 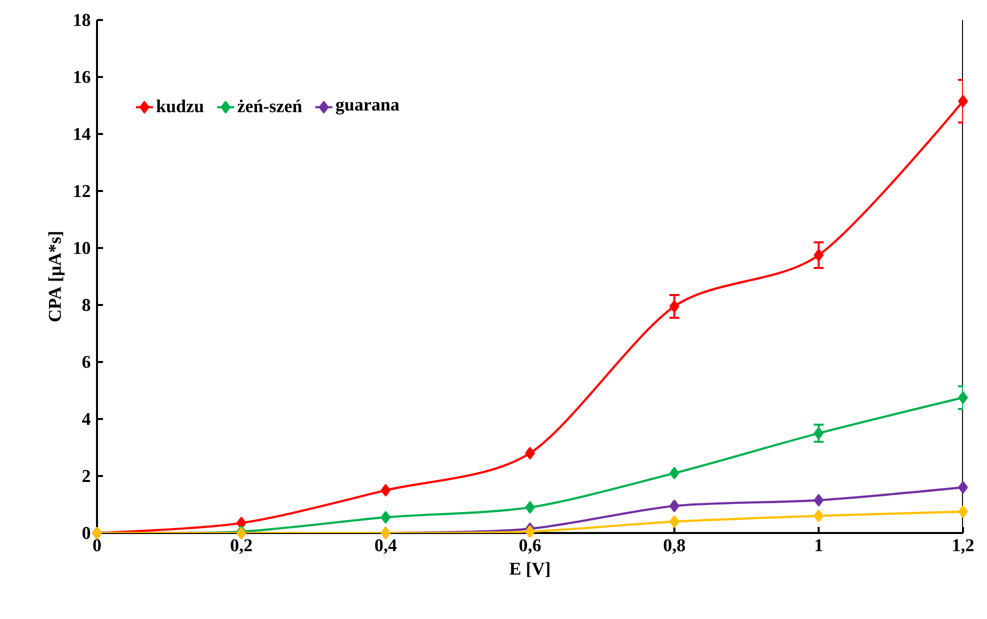 I want to click on x-axis-title: E [V], so click(x=530, y=570).